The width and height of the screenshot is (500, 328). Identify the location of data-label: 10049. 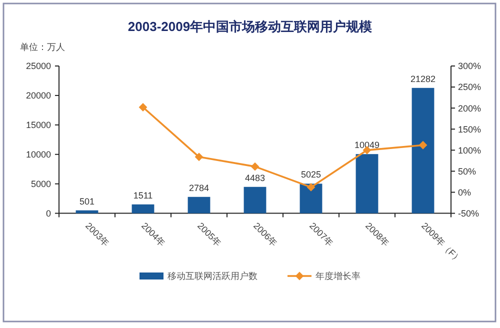
(367, 145).